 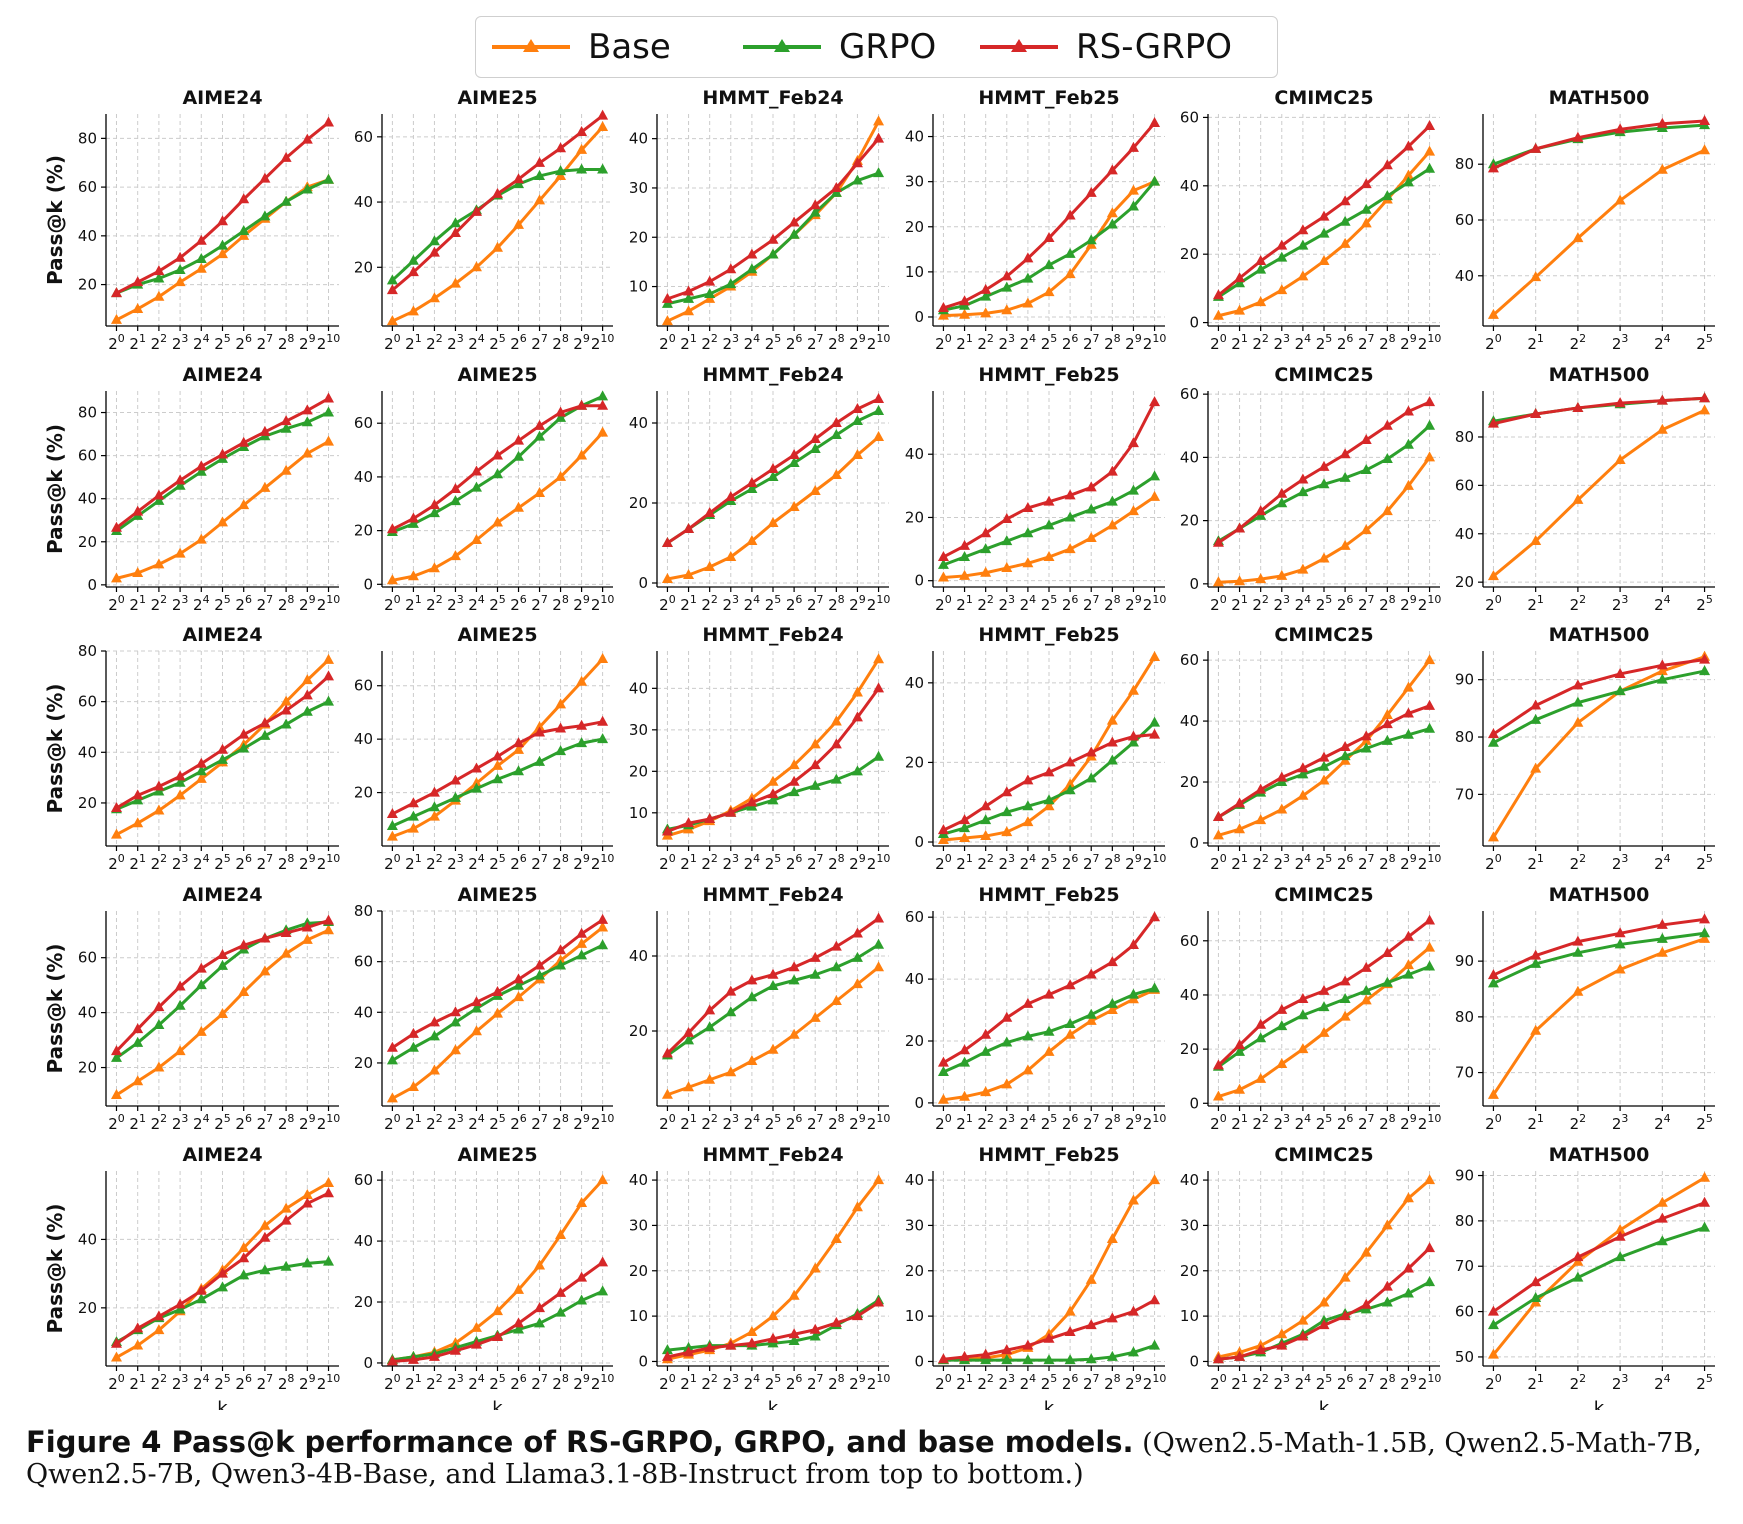 What do you see at coordinates (1324, 1382) in the screenshot?
I see `x-tick-label: 25` at bounding box center [1324, 1382].